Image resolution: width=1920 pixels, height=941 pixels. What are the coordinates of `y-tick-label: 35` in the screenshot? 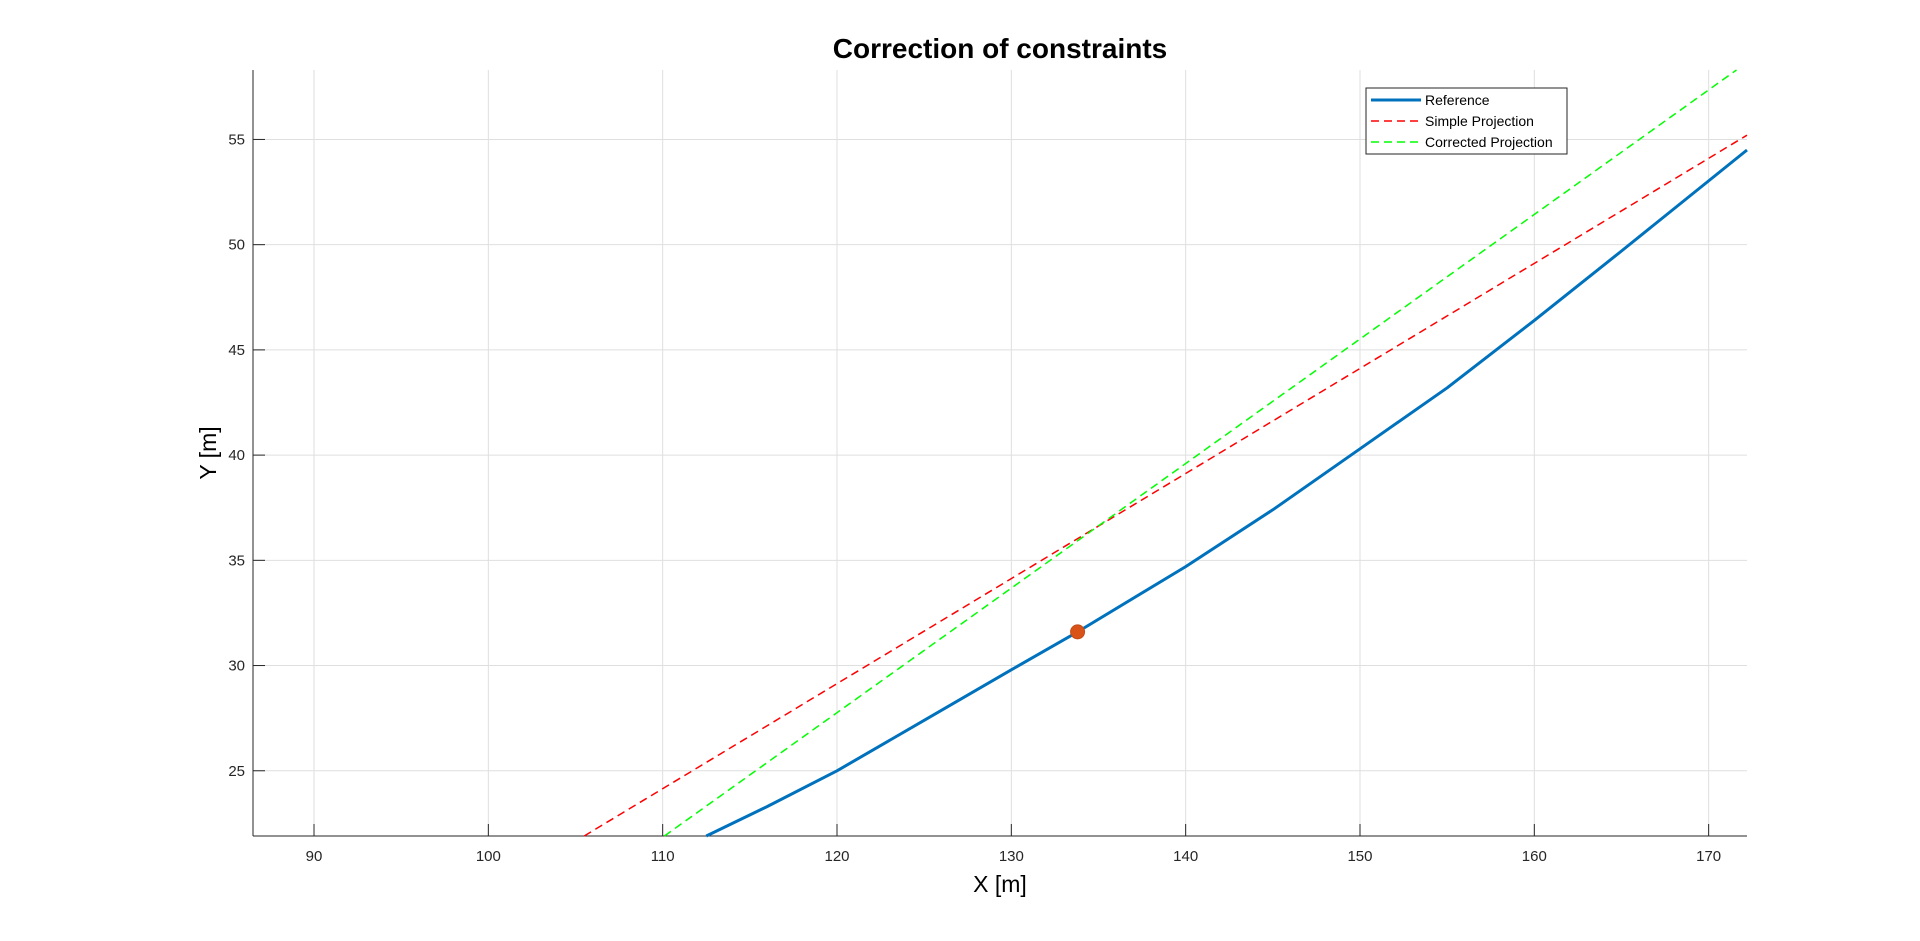 It's located at (236, 560).